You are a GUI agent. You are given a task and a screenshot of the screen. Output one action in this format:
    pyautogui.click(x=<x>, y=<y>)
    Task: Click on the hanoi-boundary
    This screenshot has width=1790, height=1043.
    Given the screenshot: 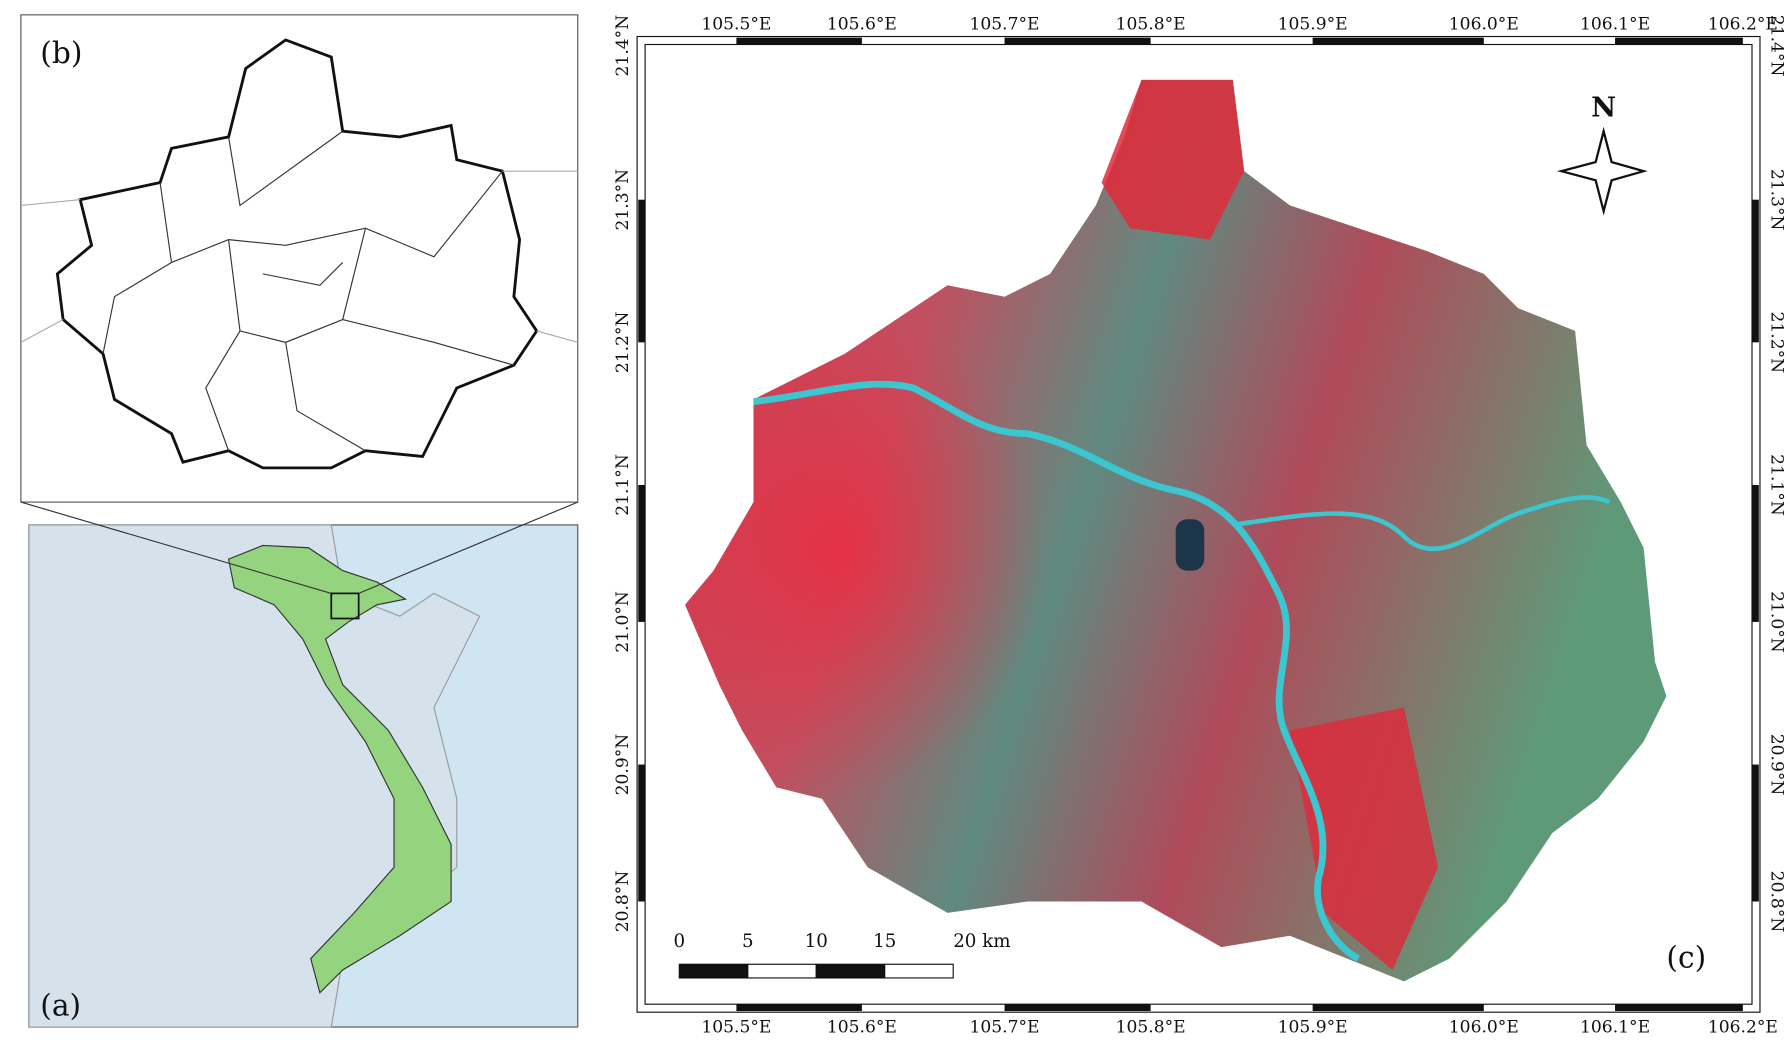 What is the action you would take?
    pyautogui.click(x=297, y=254)
    